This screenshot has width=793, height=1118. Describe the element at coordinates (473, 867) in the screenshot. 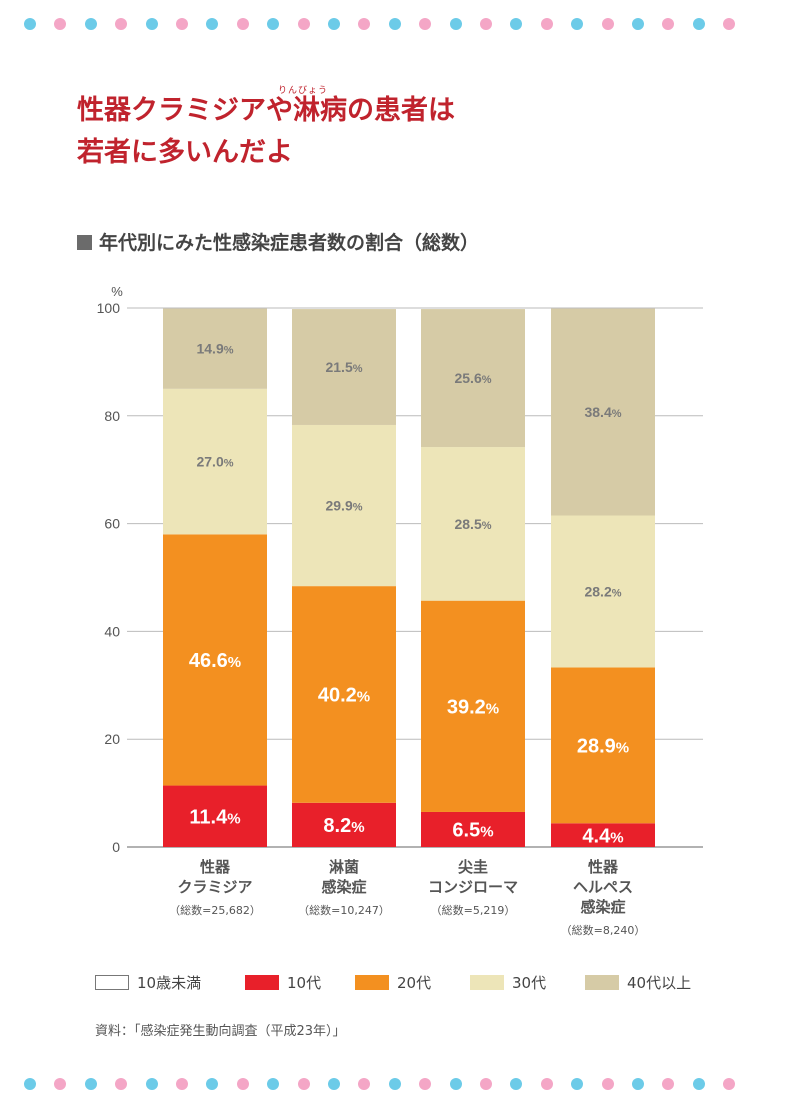

I see `x-category-label: 尖圭` at that location.